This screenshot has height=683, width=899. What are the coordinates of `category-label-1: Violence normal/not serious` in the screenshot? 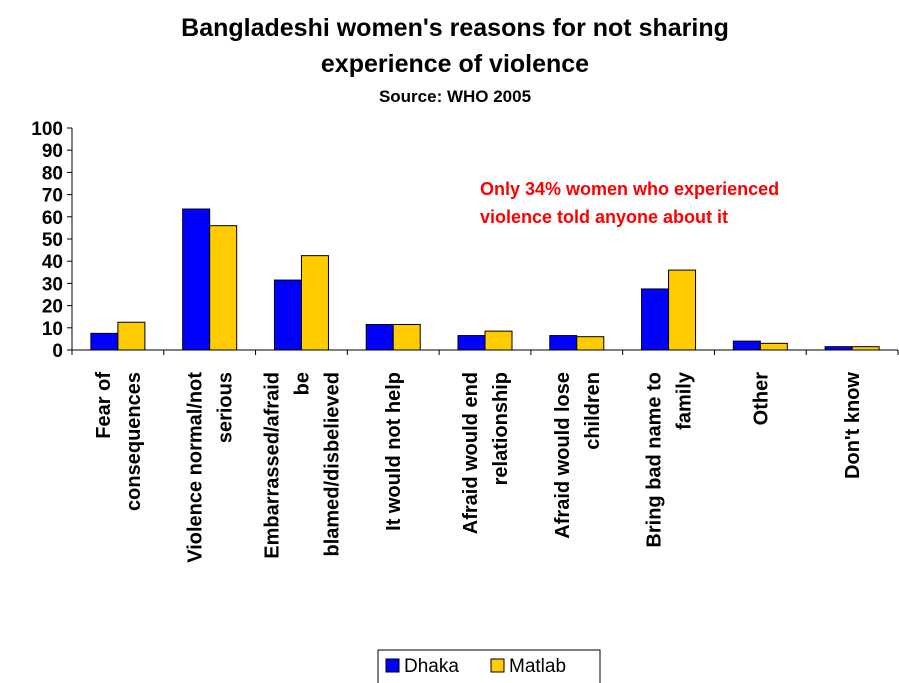 It's located at (211, 467).